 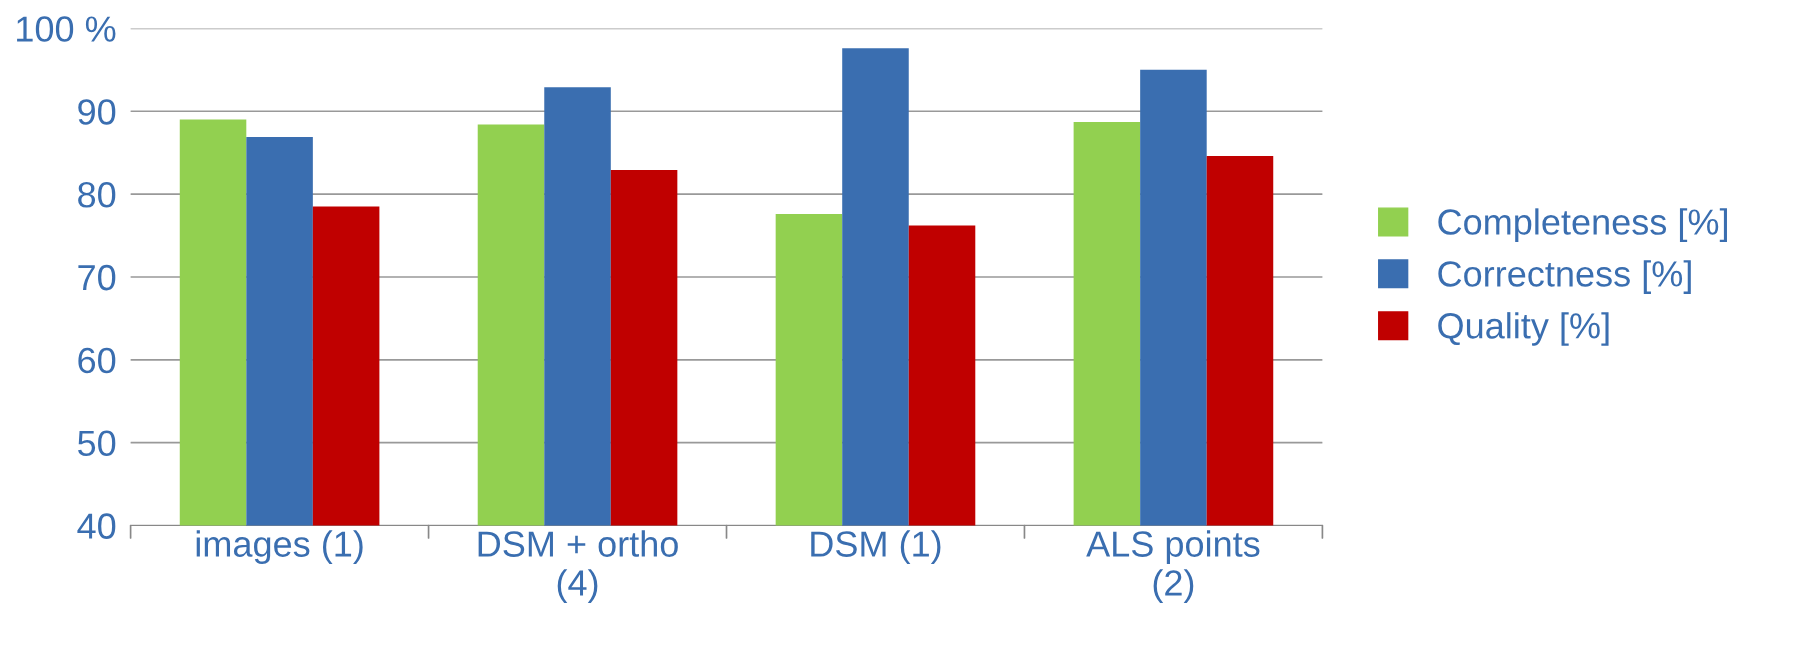 I want to click on x-tick-label: ALS points (2), so click(x=1173, y=566).